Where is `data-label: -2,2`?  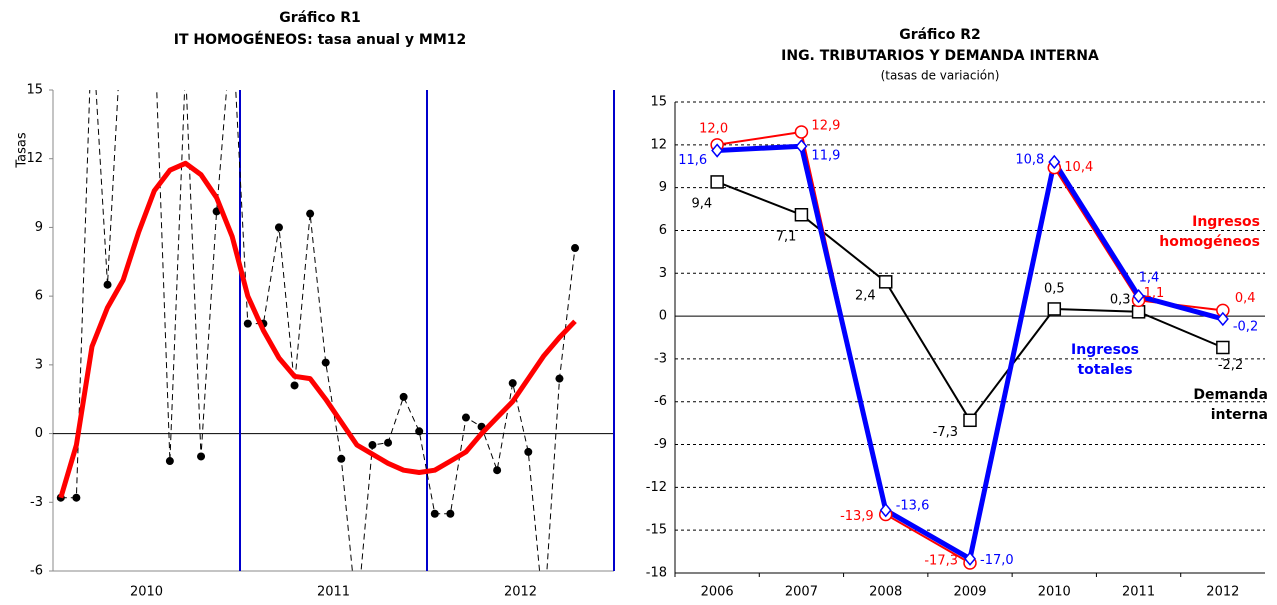
data-label: -2,2 is located at coordinates (1230, 365).